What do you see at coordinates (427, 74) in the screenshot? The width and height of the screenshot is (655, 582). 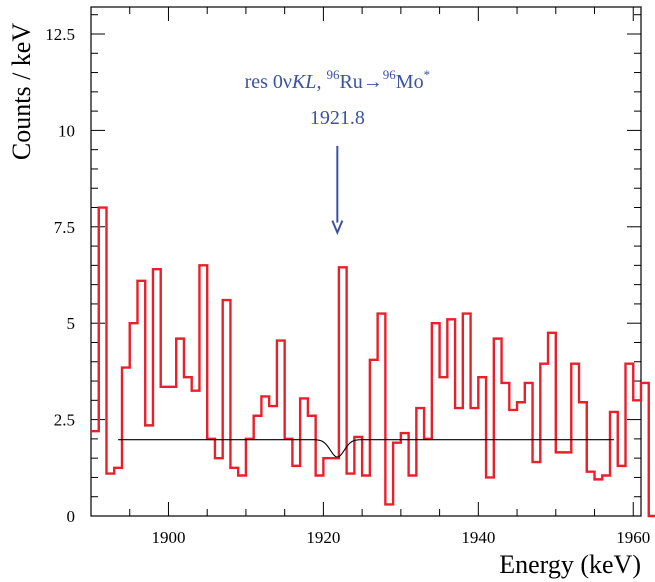 I see `annotation-star: *` at bounding box center [427, 74].